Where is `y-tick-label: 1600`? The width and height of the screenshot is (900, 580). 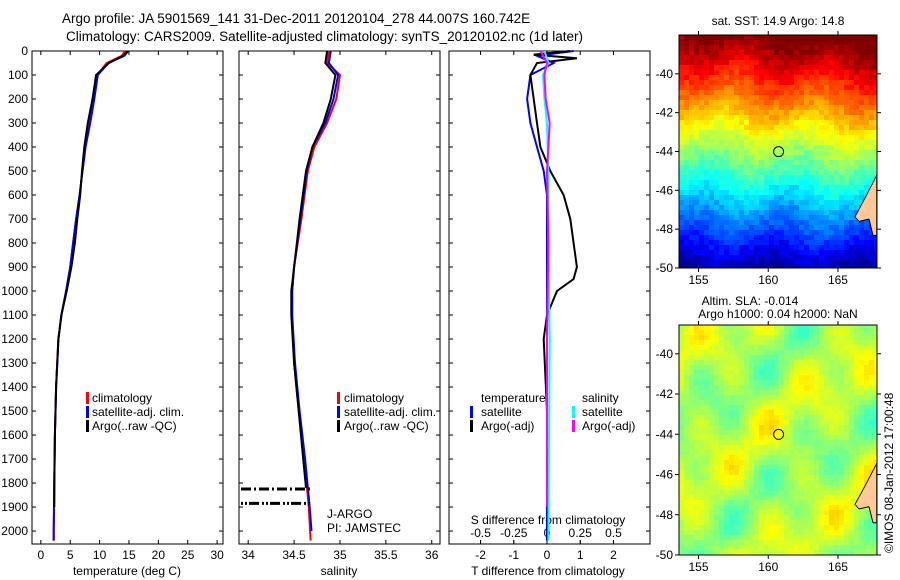
y-tick-label: 1600 is located at coordinates (14, 435).